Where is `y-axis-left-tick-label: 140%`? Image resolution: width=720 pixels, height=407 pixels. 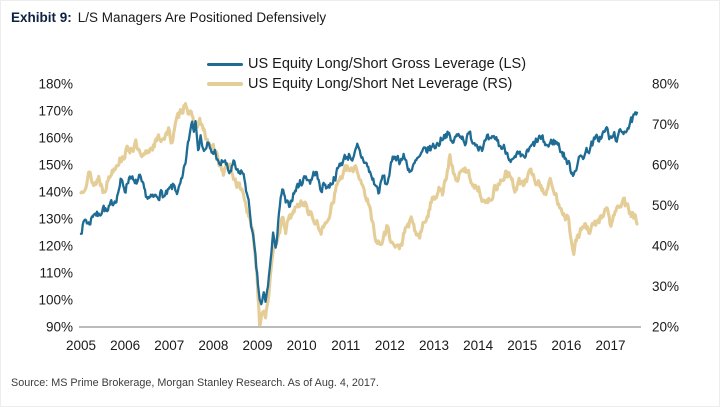
y-axis-left-tick-label: 140% is located at coordinates (55, 192).